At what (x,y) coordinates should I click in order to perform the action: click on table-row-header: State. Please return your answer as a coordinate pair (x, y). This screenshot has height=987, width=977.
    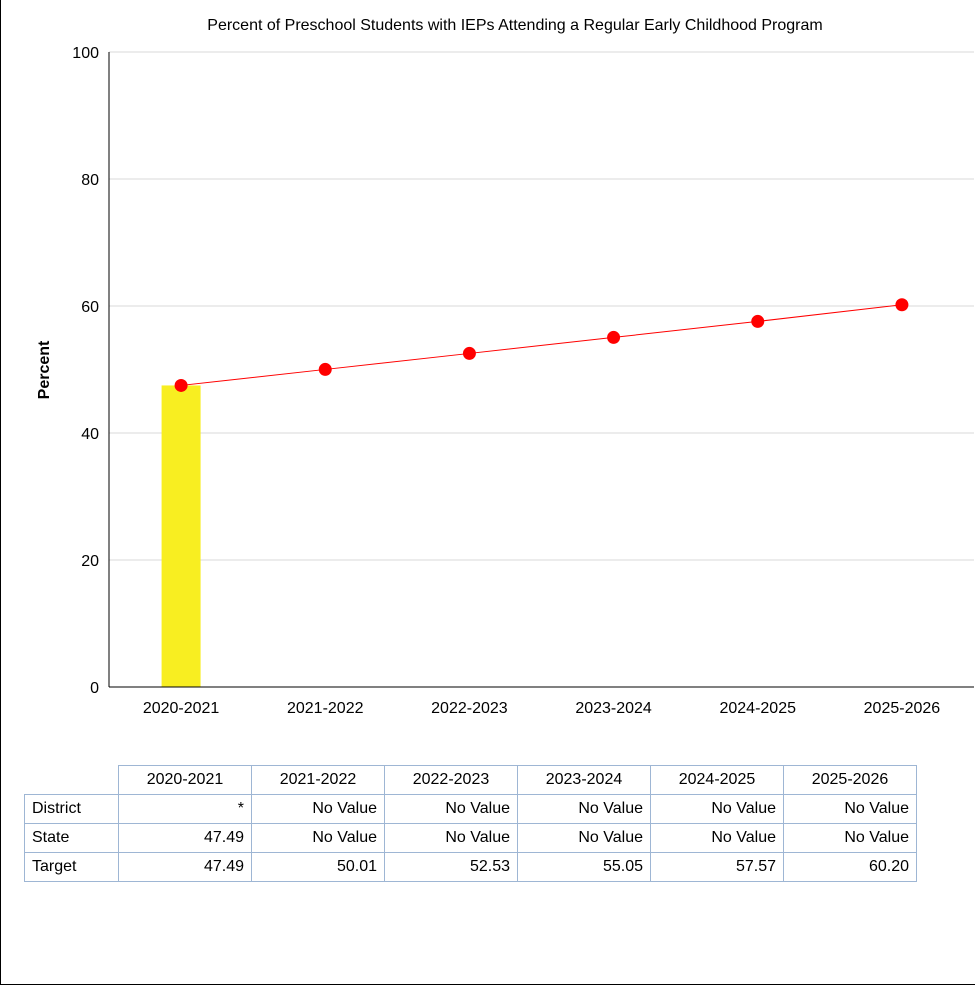
    Looking at the image, I should click on (71, 838).